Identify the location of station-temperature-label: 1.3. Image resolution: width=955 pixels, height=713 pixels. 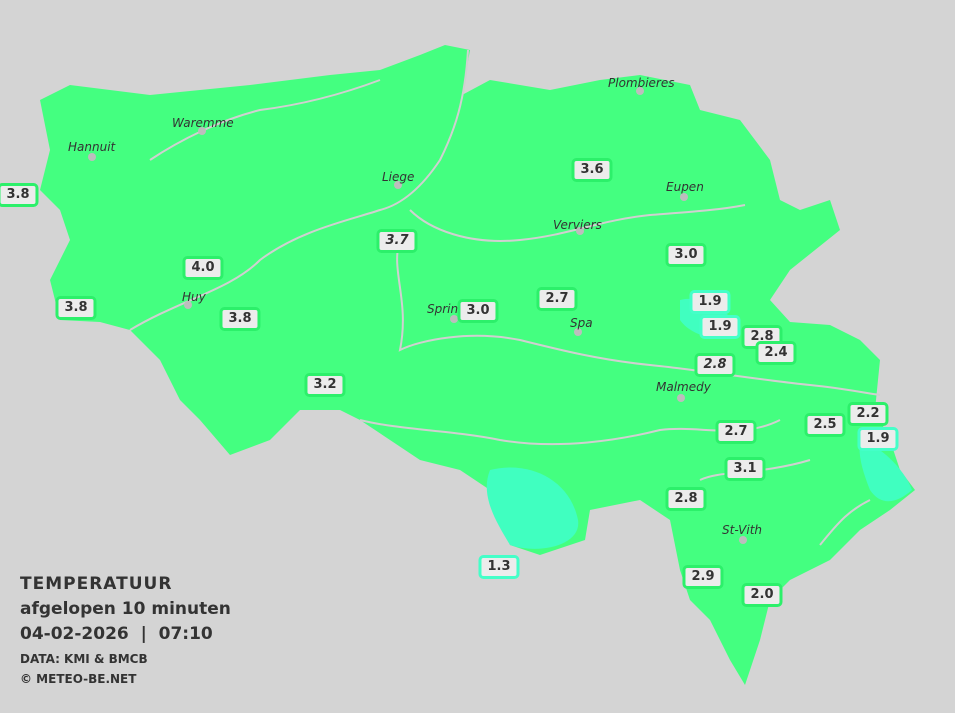
(499, 567).